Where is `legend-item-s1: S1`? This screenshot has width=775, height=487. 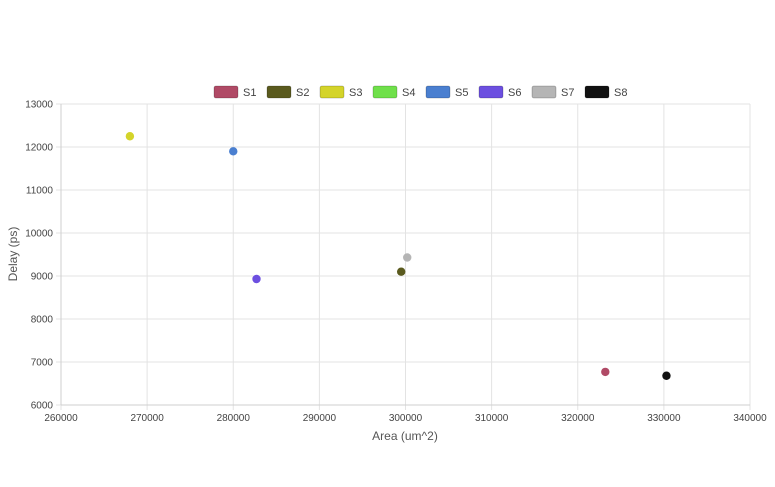
legend-item-s1: S1 is located at coordinates (234, 92).